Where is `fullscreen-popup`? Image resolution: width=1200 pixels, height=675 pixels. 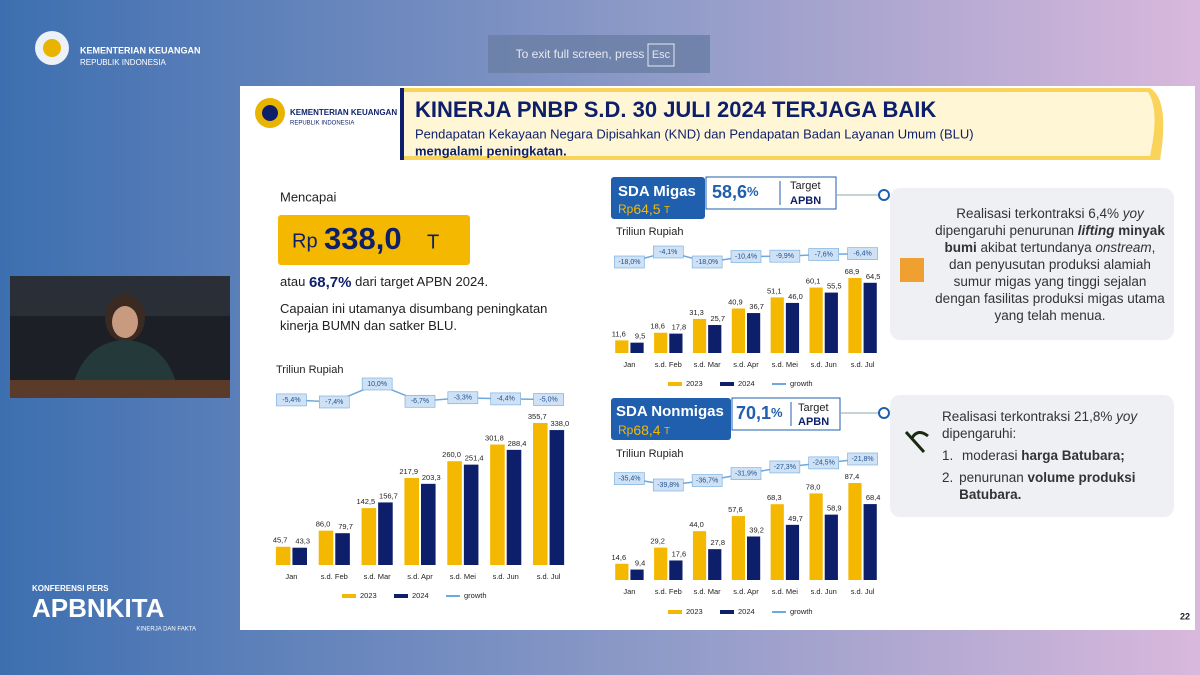
fullscreen-popup is located at coordinates (599, 54).